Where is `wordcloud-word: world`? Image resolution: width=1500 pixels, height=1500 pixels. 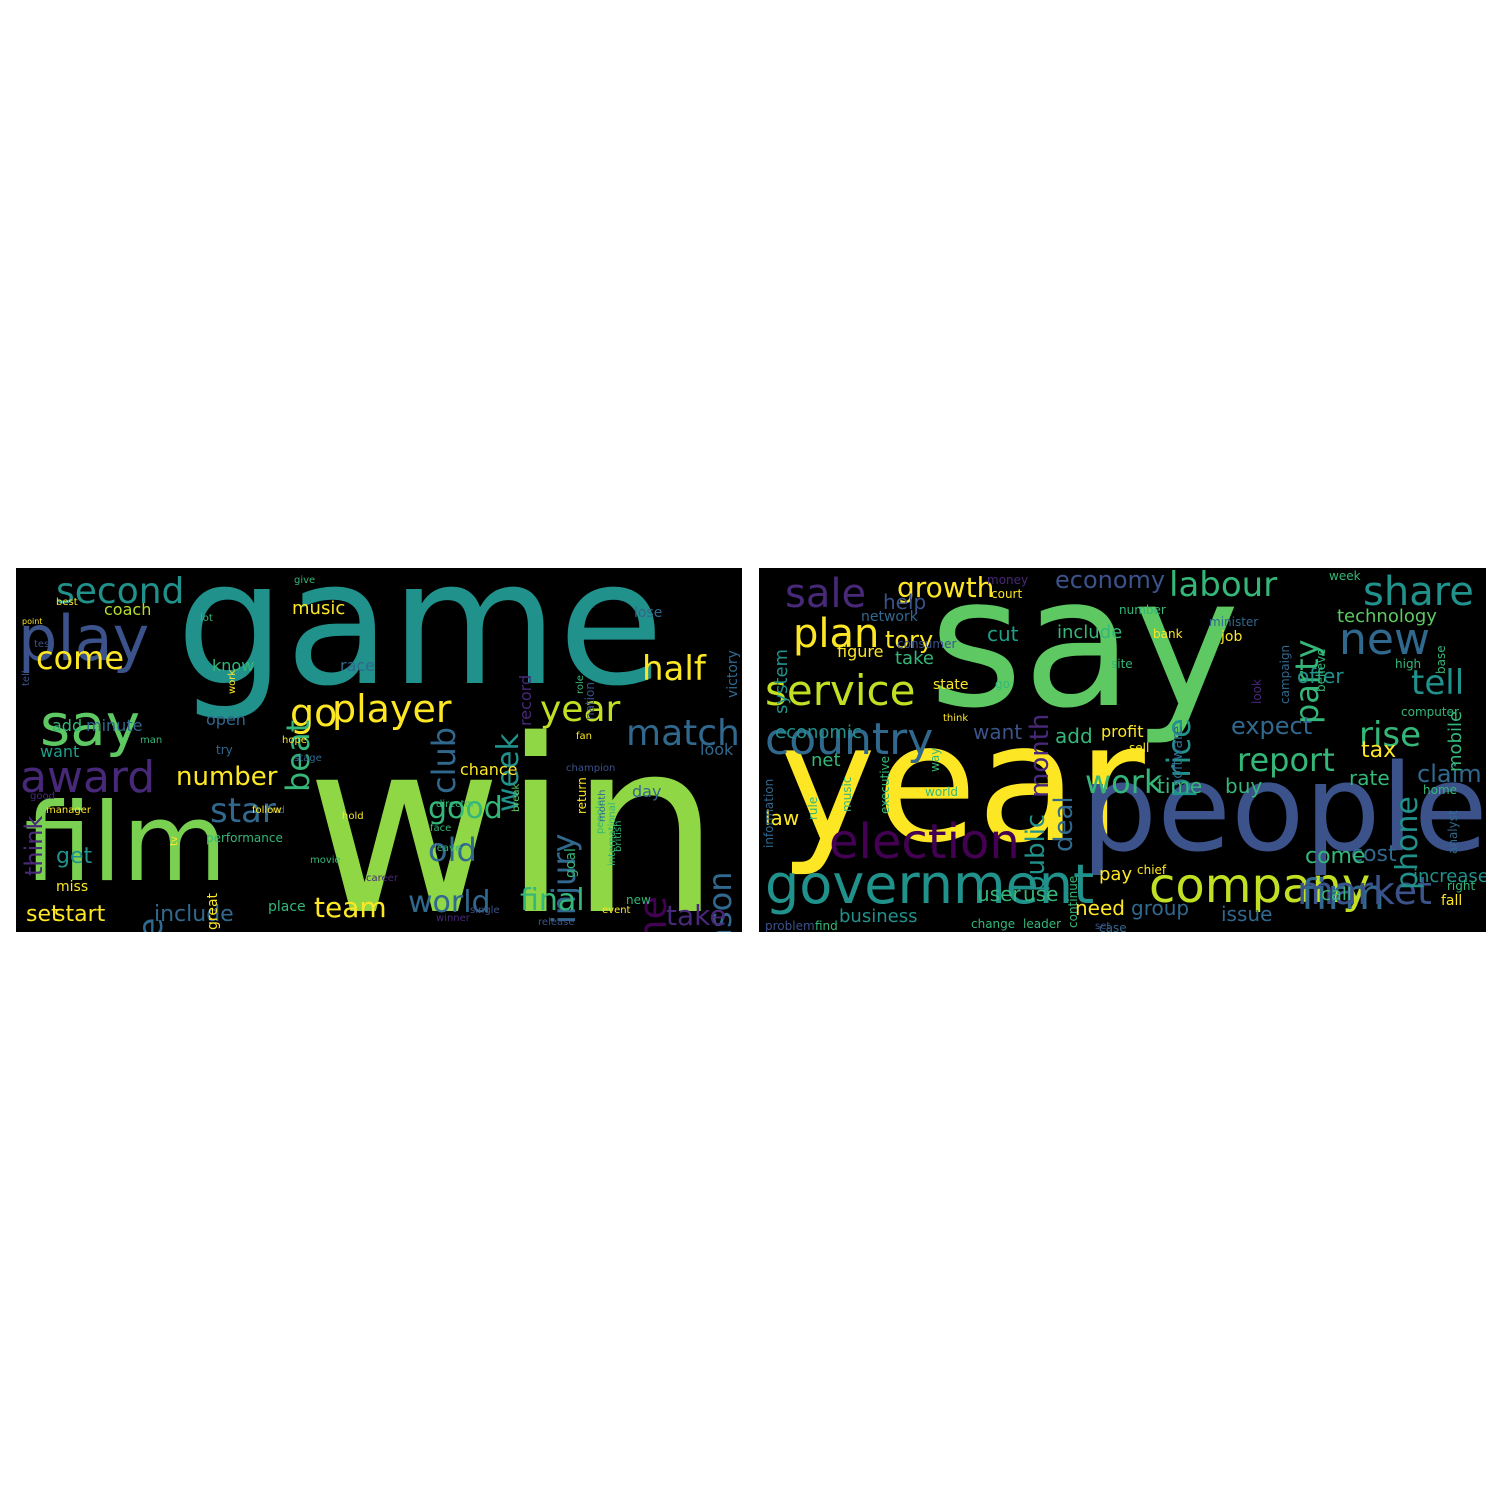
wordcloud-word: world is located at coordinates (942, 792).